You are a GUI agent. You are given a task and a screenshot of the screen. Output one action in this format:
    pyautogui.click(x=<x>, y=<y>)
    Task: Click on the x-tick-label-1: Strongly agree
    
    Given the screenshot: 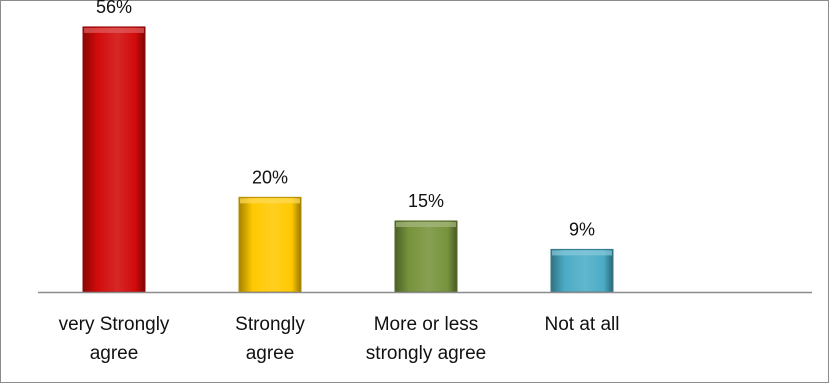 What is the action you would take?
    pyautogui.click(x=270, y=339)
    